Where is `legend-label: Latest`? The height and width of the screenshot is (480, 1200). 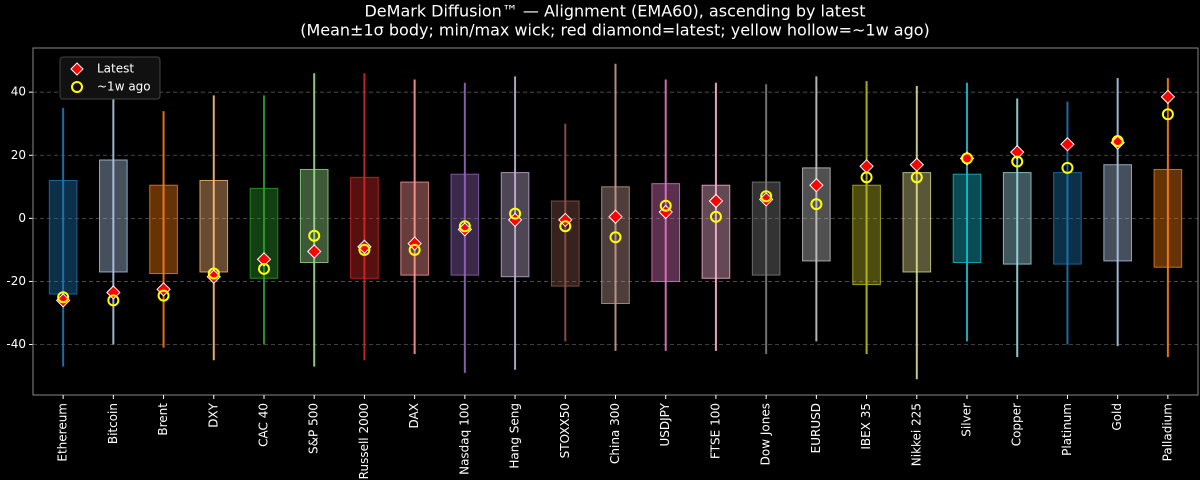
legend-label: Latest is located at coordinates (115, 69).